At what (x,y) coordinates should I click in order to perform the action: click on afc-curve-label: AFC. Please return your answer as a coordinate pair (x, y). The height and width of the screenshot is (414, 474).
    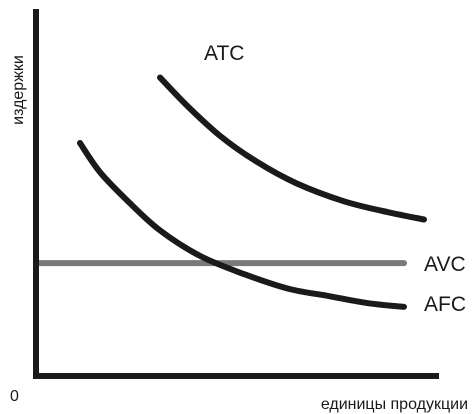
    Looking at the image, I should click on (445, 304).